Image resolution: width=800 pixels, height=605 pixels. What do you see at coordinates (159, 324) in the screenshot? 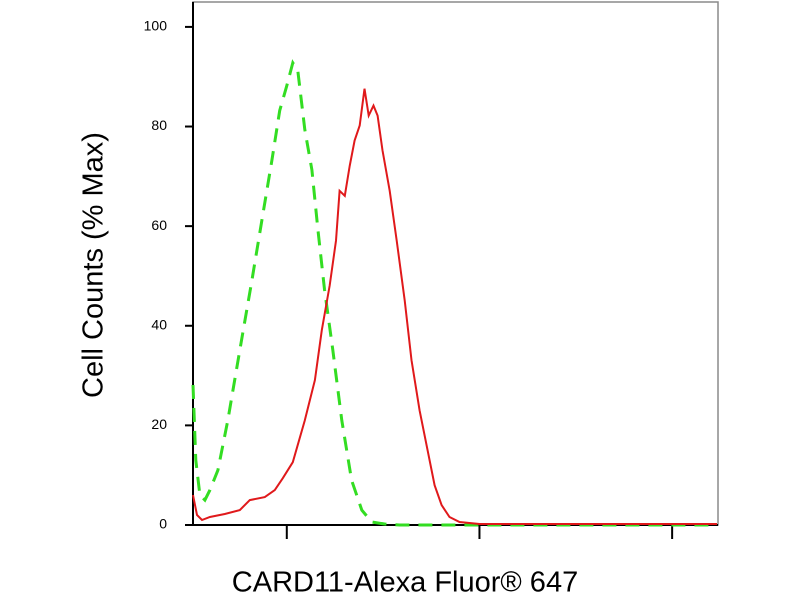
I see `y-tick-label: 40` at bounding box center [159, 324].